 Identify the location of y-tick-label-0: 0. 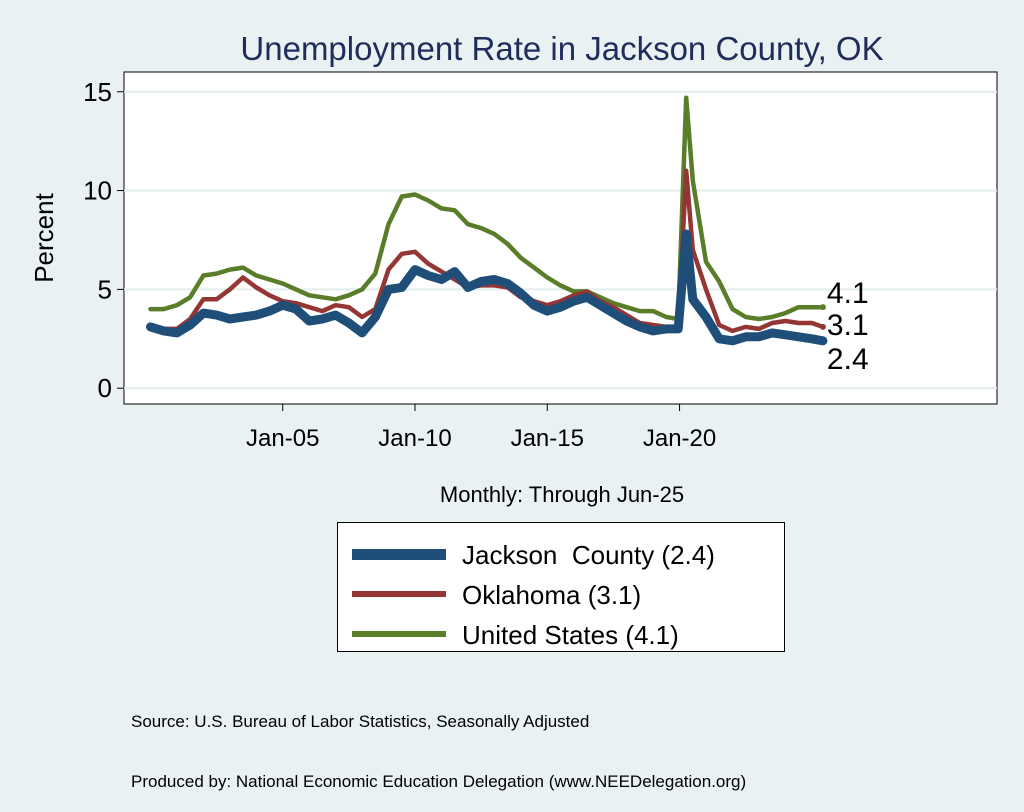
(105, 388).